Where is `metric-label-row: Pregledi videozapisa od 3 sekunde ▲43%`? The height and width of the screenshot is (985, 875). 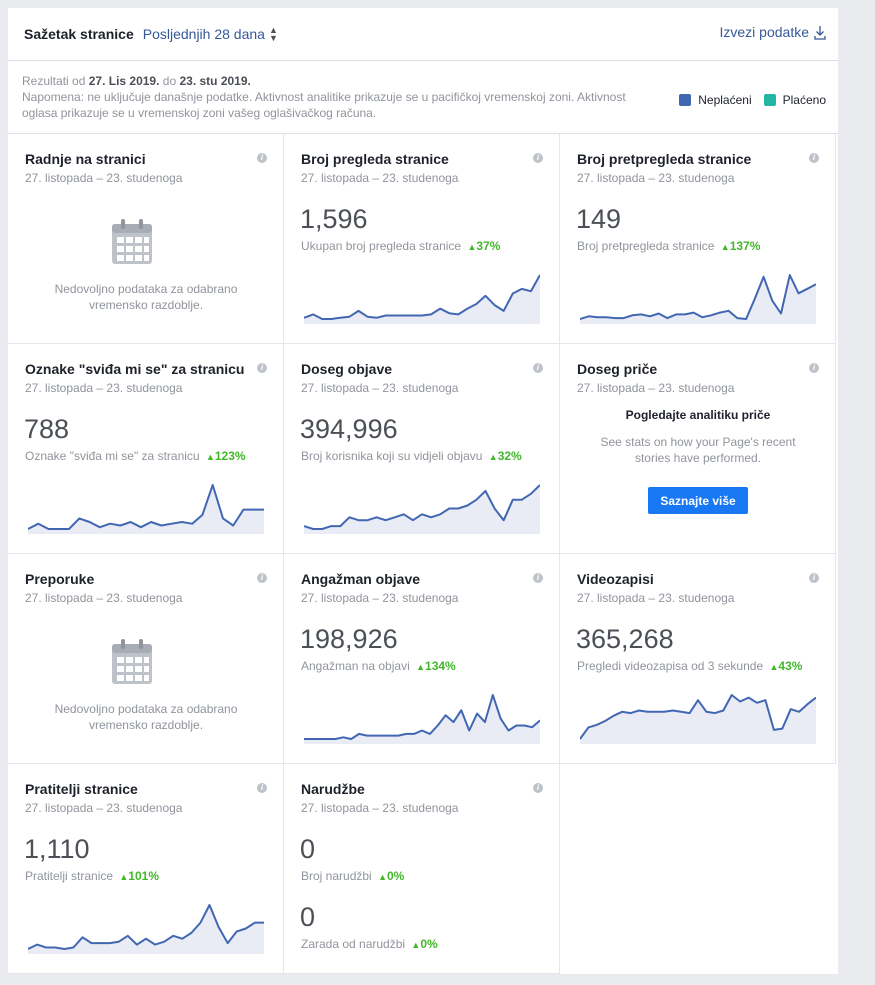 metric-label-row: Pregledi videozapisa od 3 sekunde ▲43% is located at coordinates (689, 666).